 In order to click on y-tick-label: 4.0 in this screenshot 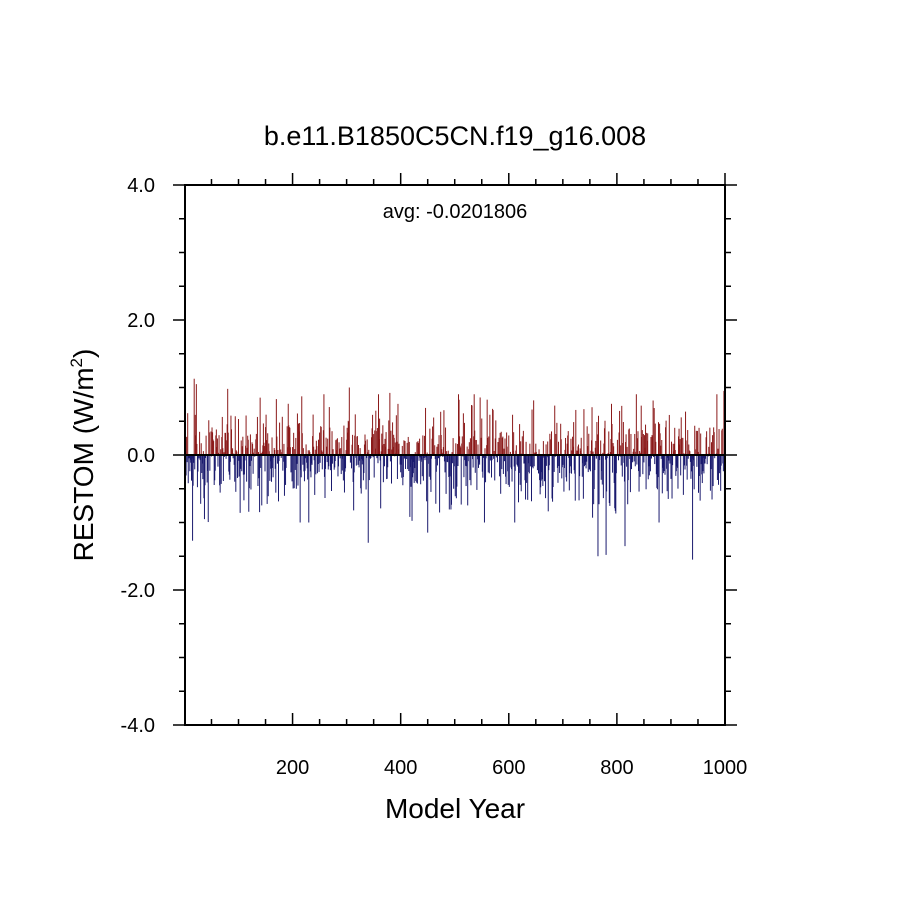, I will do `click(141, 186)`.